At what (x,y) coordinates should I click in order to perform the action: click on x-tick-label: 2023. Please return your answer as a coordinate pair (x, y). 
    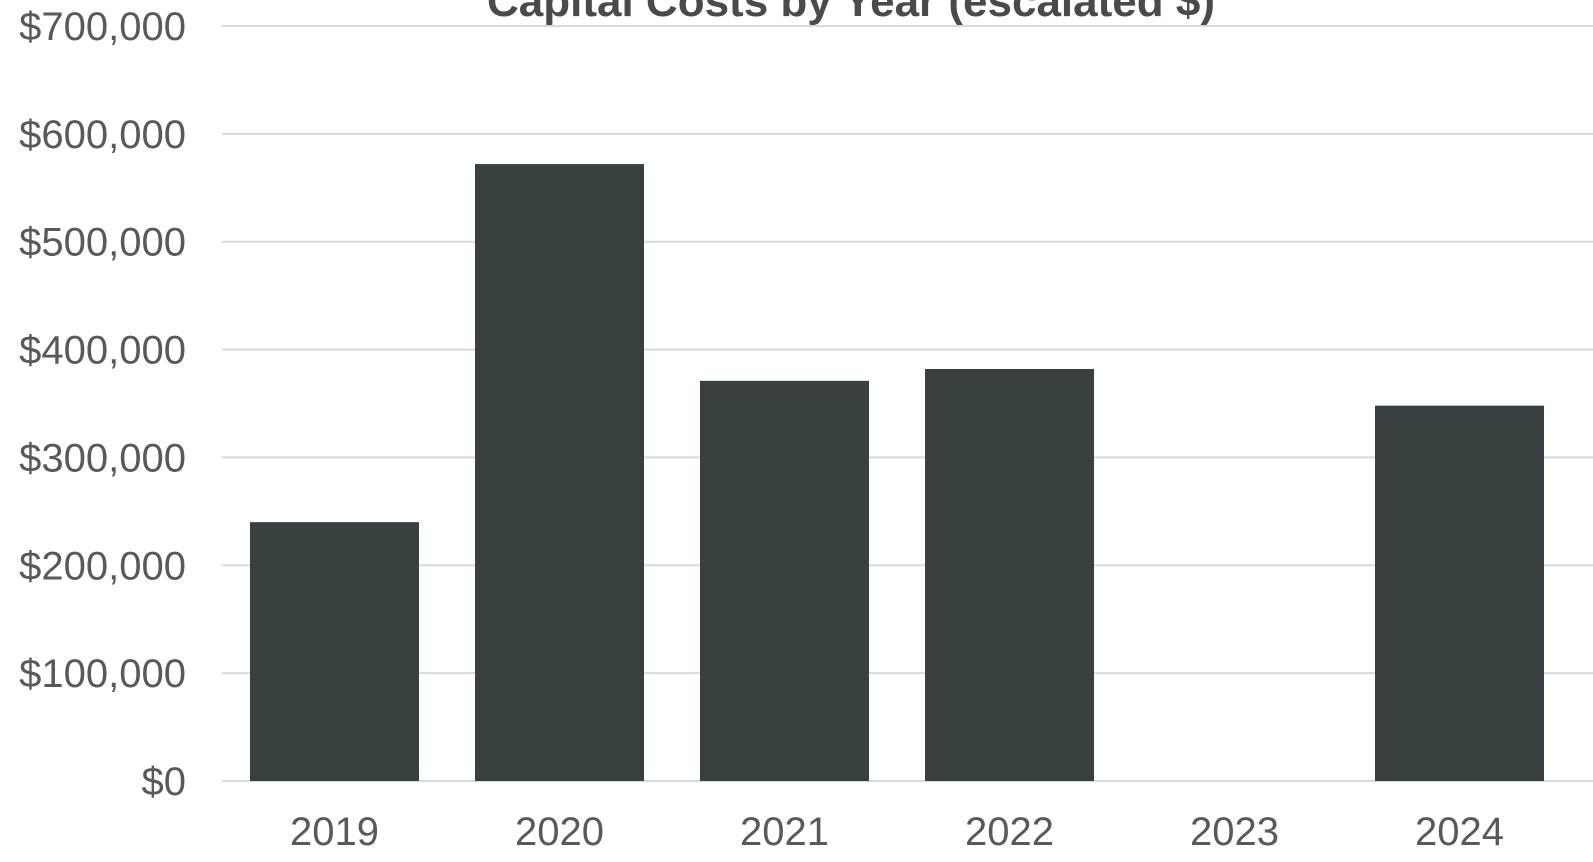
    Looking at the image, I should click on (1234, 832).